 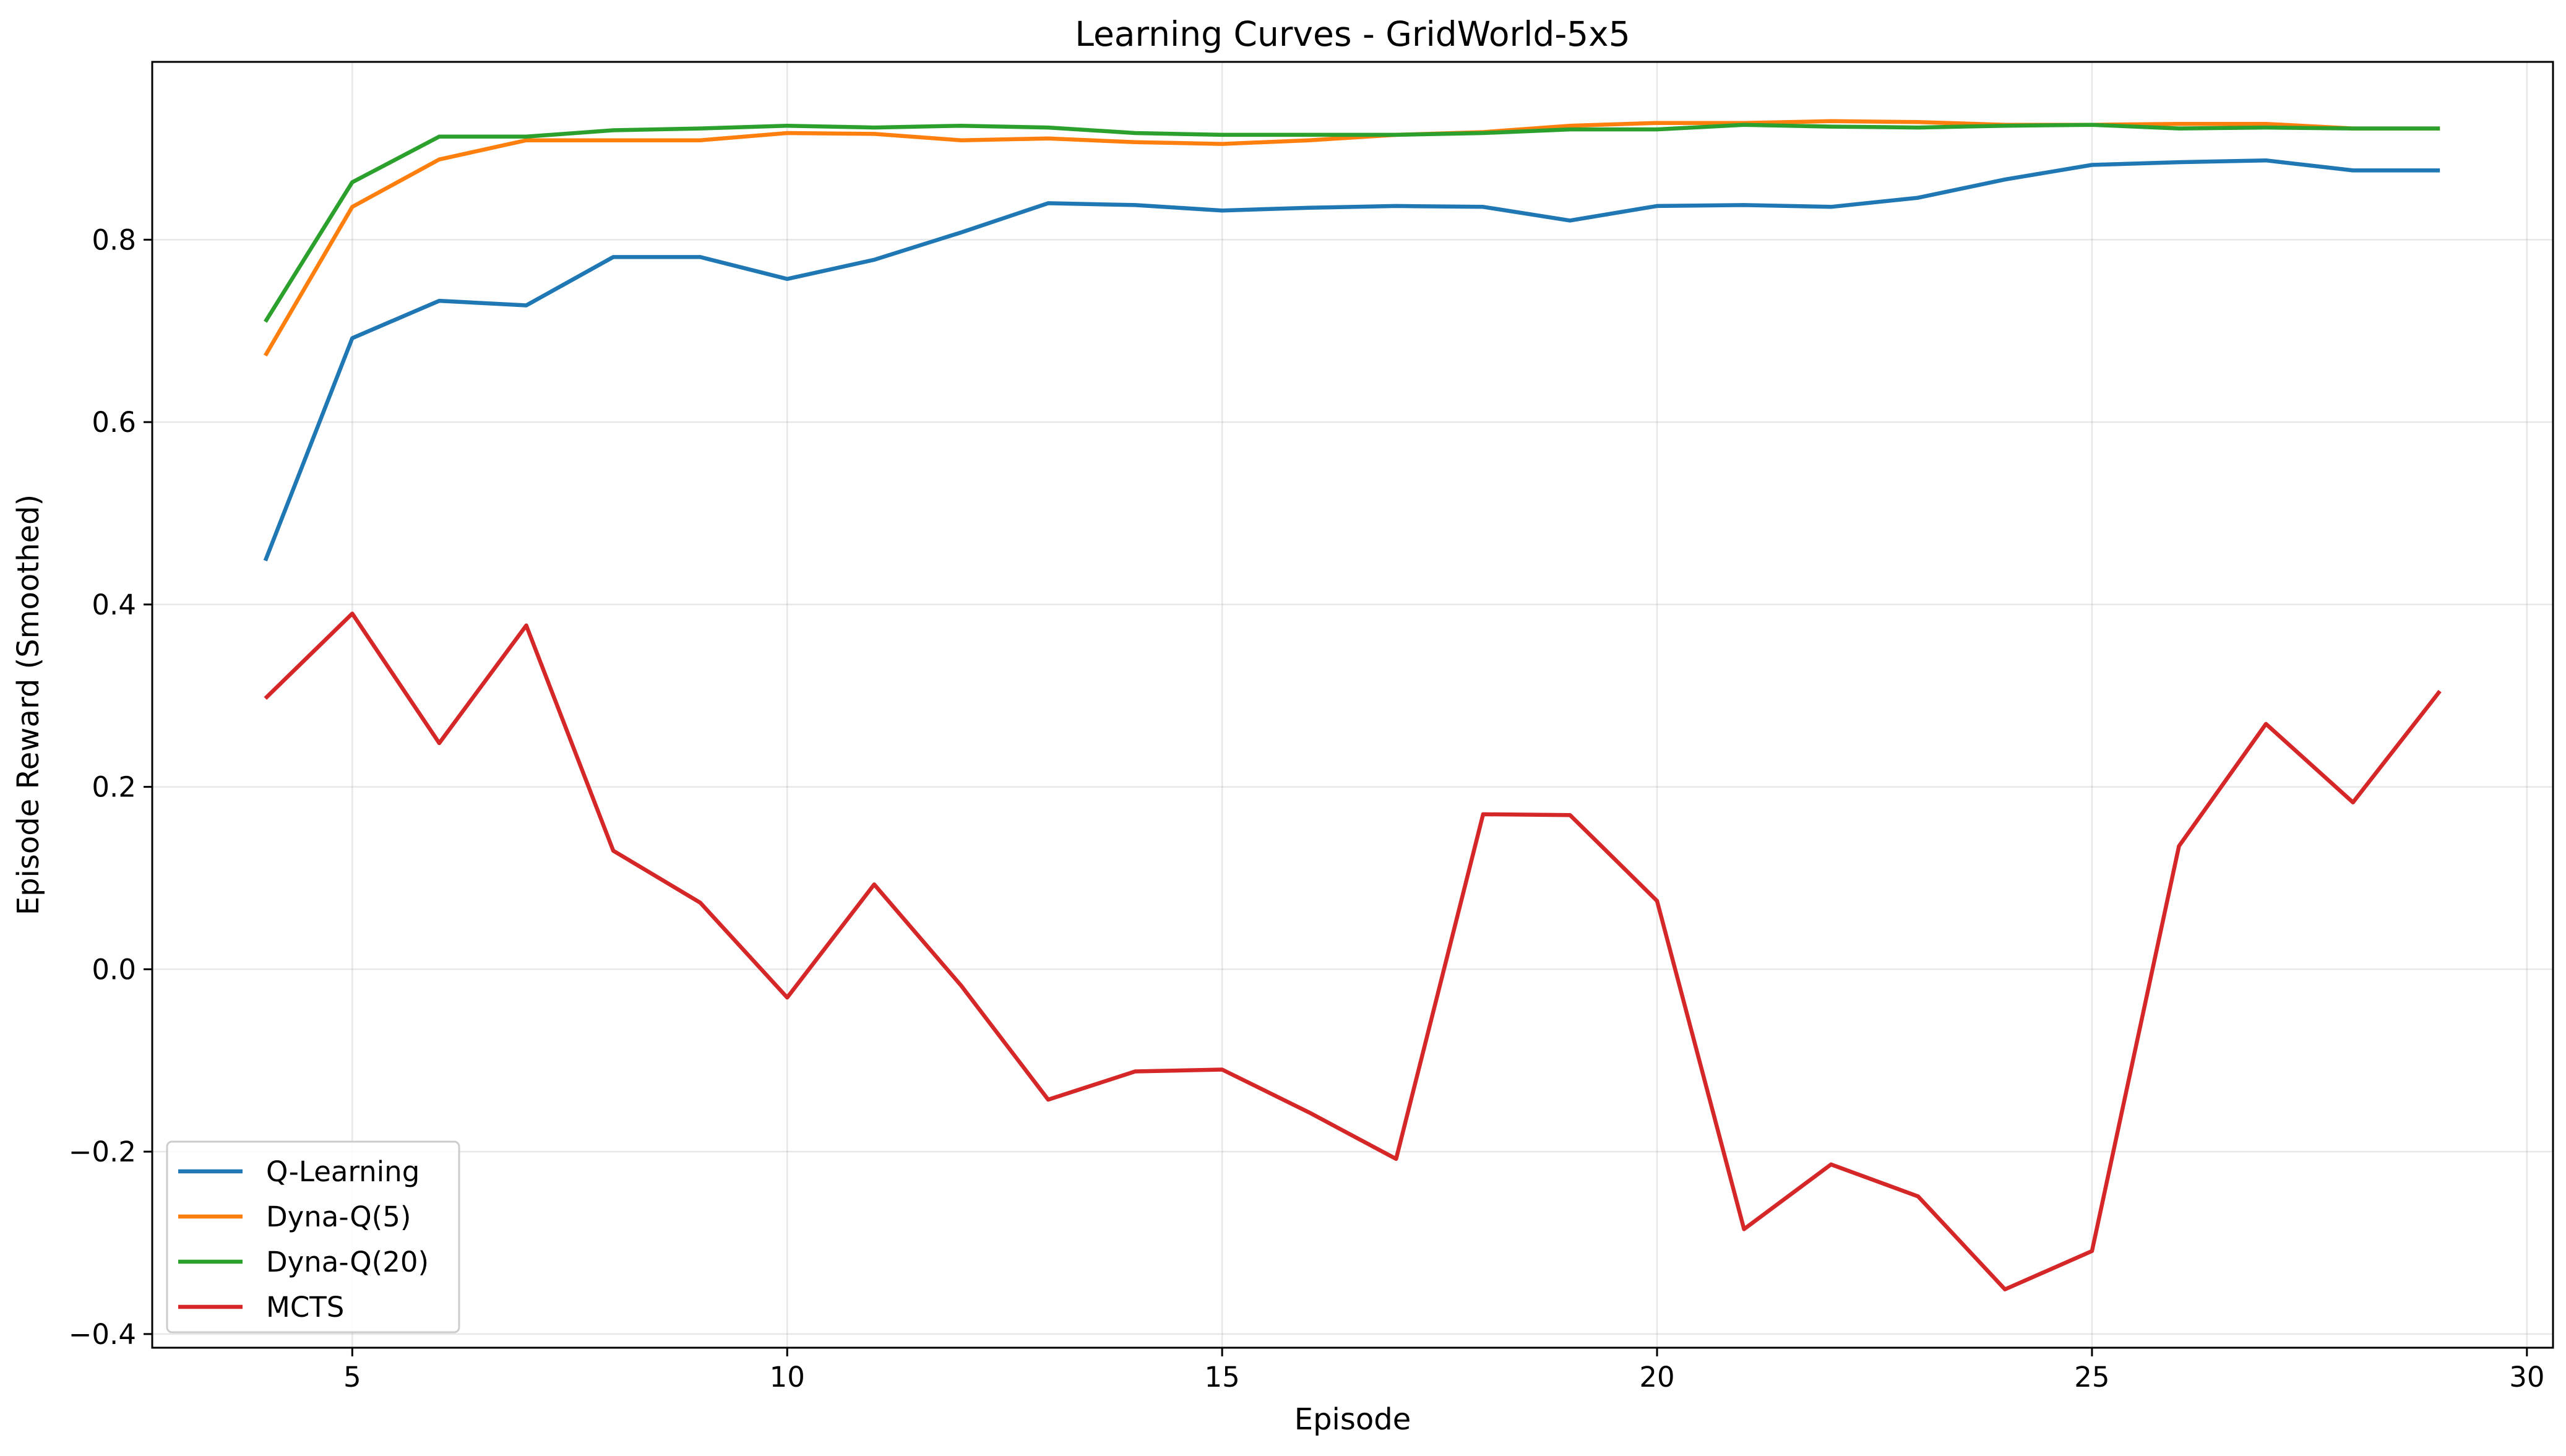 I want to click on legend-label-dyna-q-20: Dyna-Q(20), so click(x=347, y=1262).